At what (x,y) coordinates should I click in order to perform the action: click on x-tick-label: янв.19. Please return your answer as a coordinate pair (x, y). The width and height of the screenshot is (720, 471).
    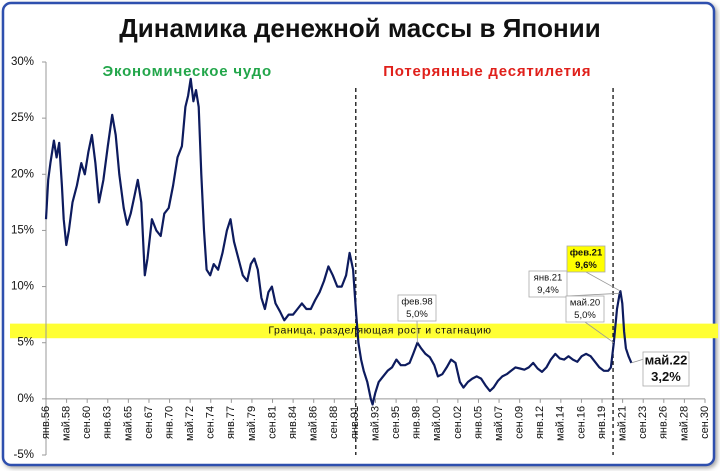
    Looking at the image, I should click on (602, 422).